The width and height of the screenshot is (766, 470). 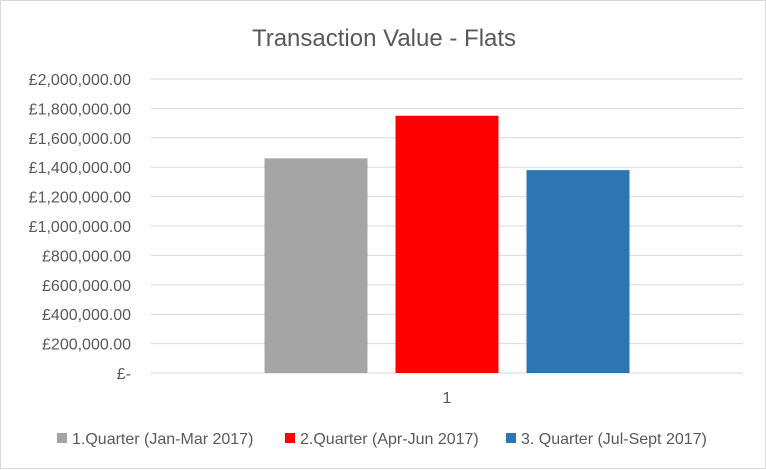 What do you see at coordinates (86, 286) in the screenshot?
I see `y-tick-label: £600,000.00` at bounding box center [86, 286].